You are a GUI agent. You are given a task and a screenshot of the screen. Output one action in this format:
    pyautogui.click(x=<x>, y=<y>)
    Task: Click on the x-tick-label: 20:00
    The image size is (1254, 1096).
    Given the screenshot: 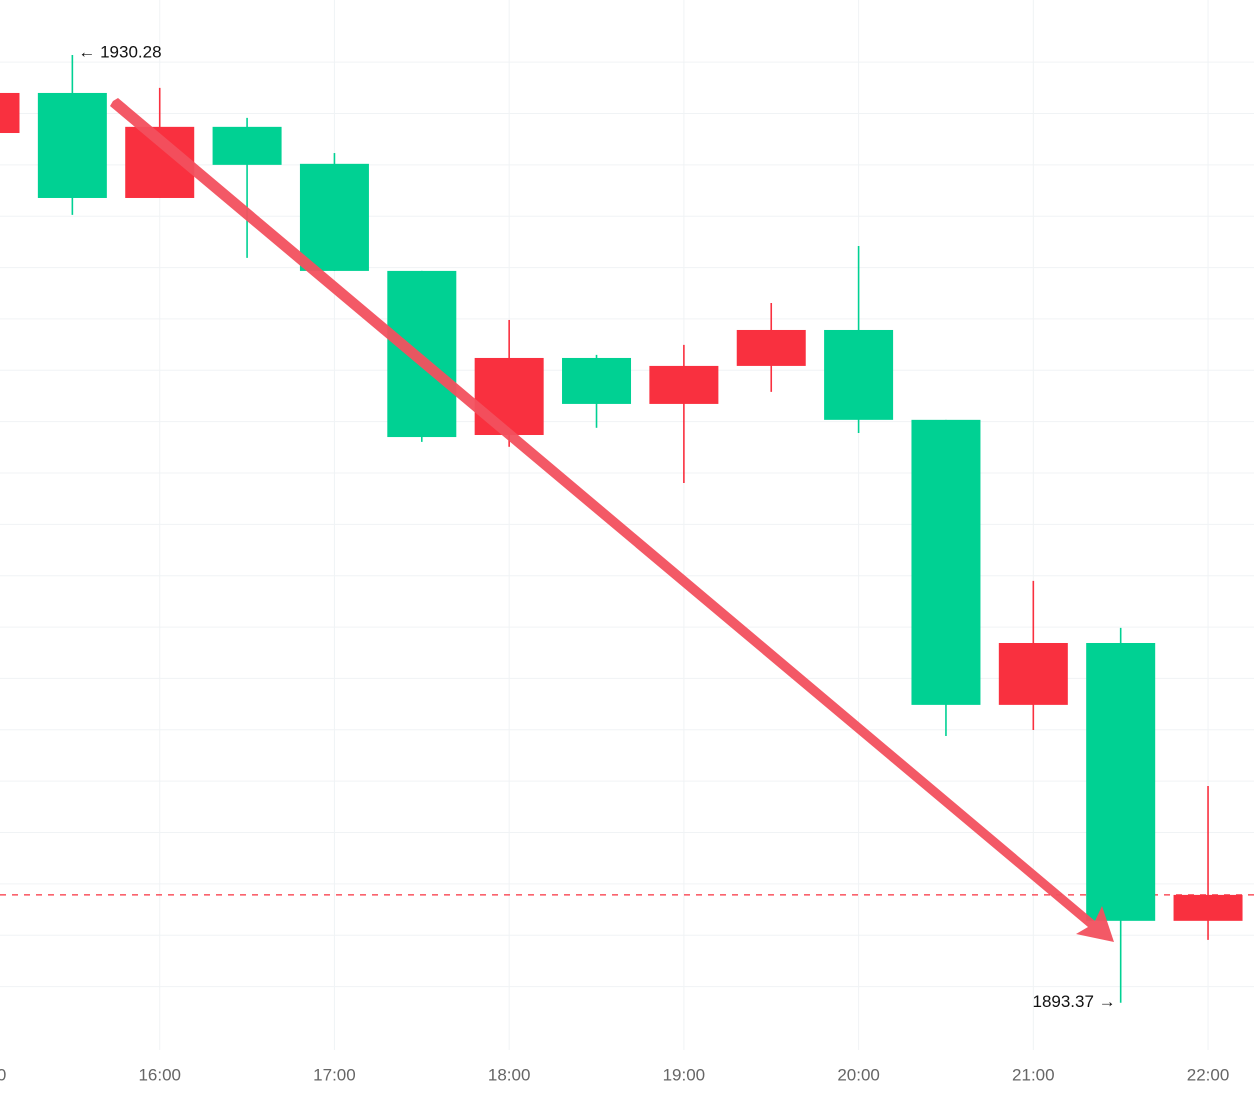 What is the action you would take?
    pyautogui.click(x=858, y=1074)
    